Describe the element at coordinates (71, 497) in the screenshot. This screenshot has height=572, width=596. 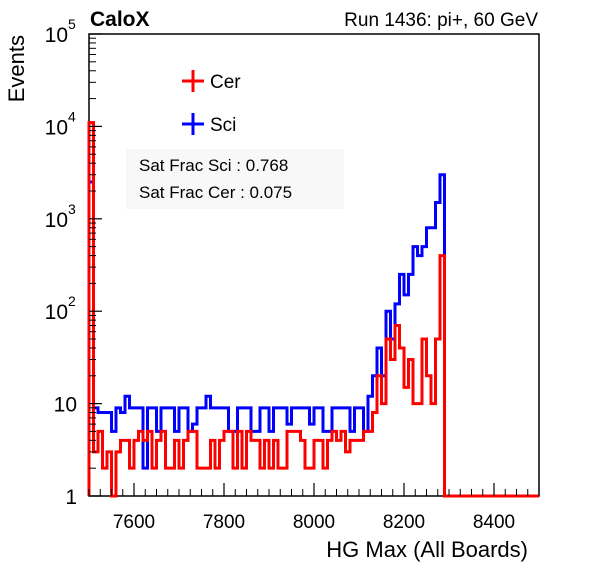
I see `y-tick-label: 1` at that location.